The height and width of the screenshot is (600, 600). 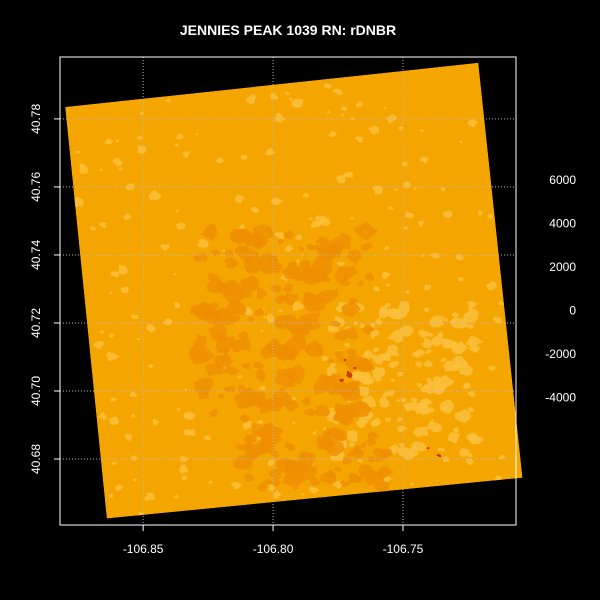 I want to click on y-tick-label: 40.72, so click(x=36, y=323).